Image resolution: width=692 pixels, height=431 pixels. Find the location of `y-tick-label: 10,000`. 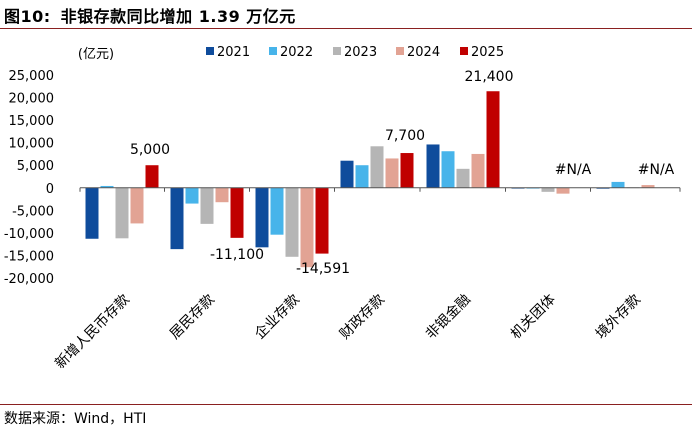

y-tick-label: 10,000 is located at coordinates (32, 144).